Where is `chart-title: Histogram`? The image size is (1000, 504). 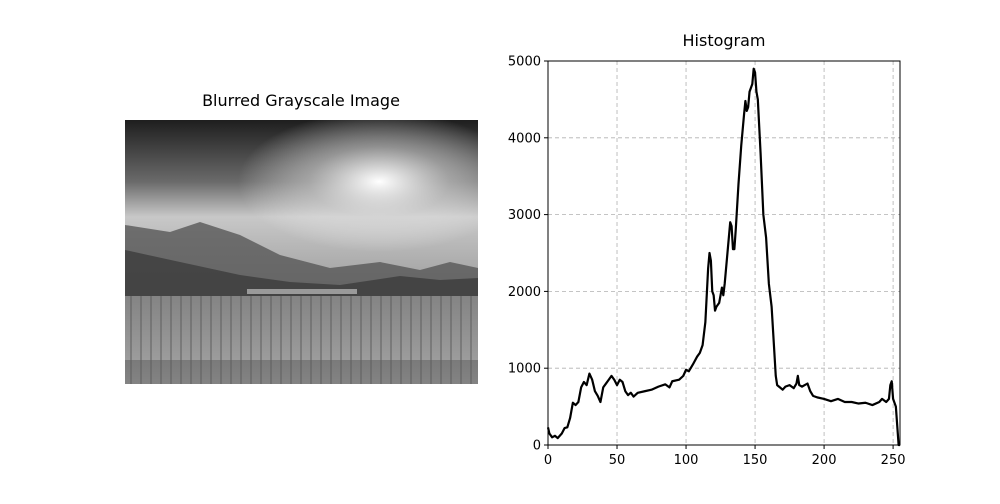 chart-title: Histogram is located at coordinates (724, 40).